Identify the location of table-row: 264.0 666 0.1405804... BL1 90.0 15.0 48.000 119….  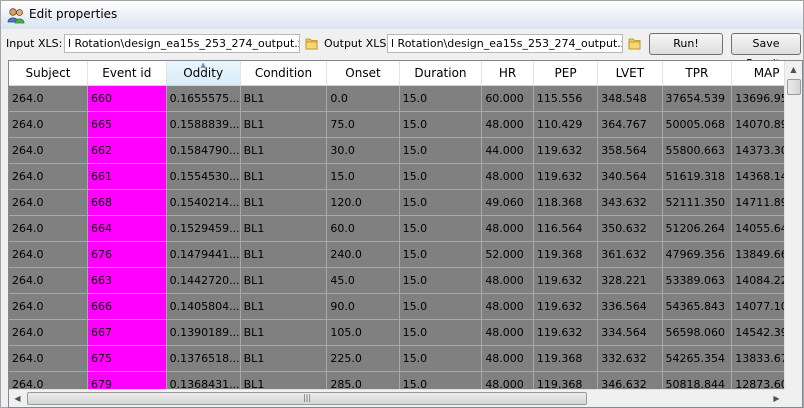
(405, 306).